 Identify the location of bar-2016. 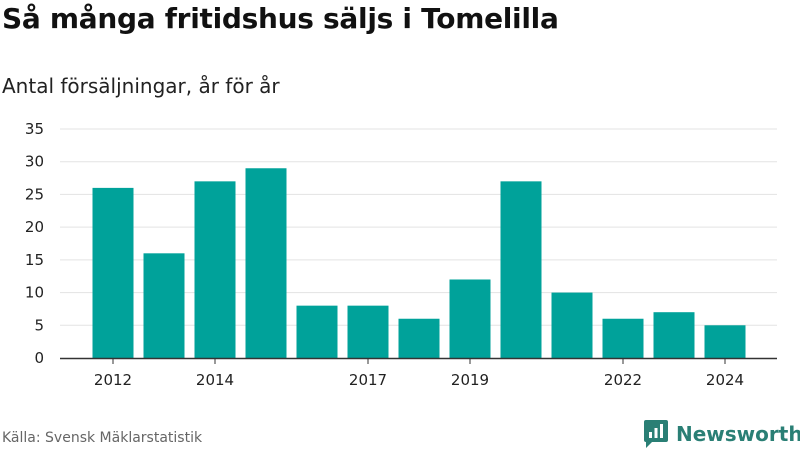
(317, 331).